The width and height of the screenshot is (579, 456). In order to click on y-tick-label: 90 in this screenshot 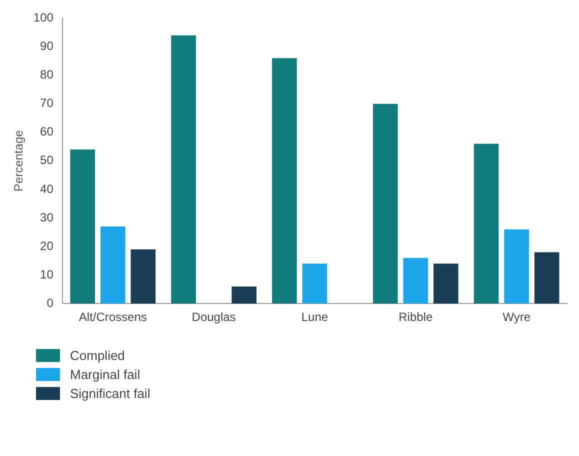, I will do `click(47, 46)`.